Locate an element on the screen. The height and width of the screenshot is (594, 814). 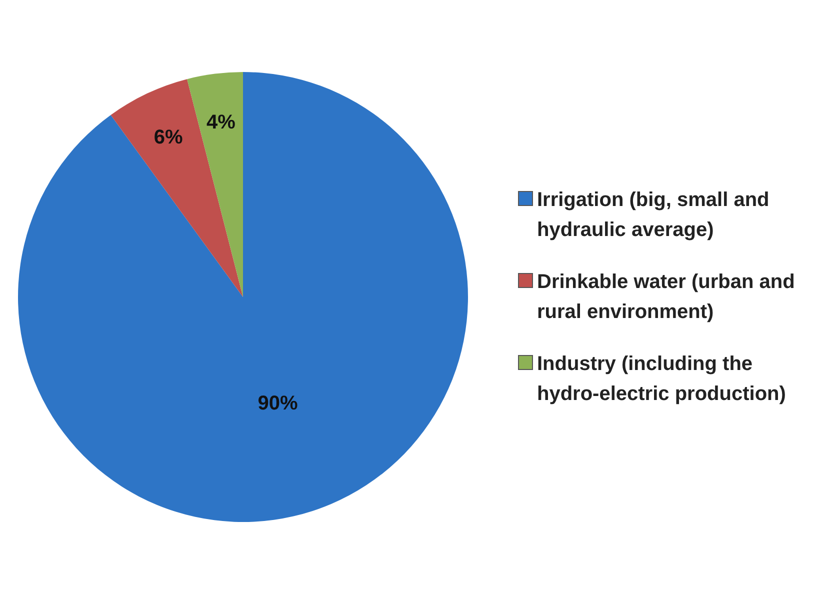
data-label: 6% is located at coordinates (168, 137).